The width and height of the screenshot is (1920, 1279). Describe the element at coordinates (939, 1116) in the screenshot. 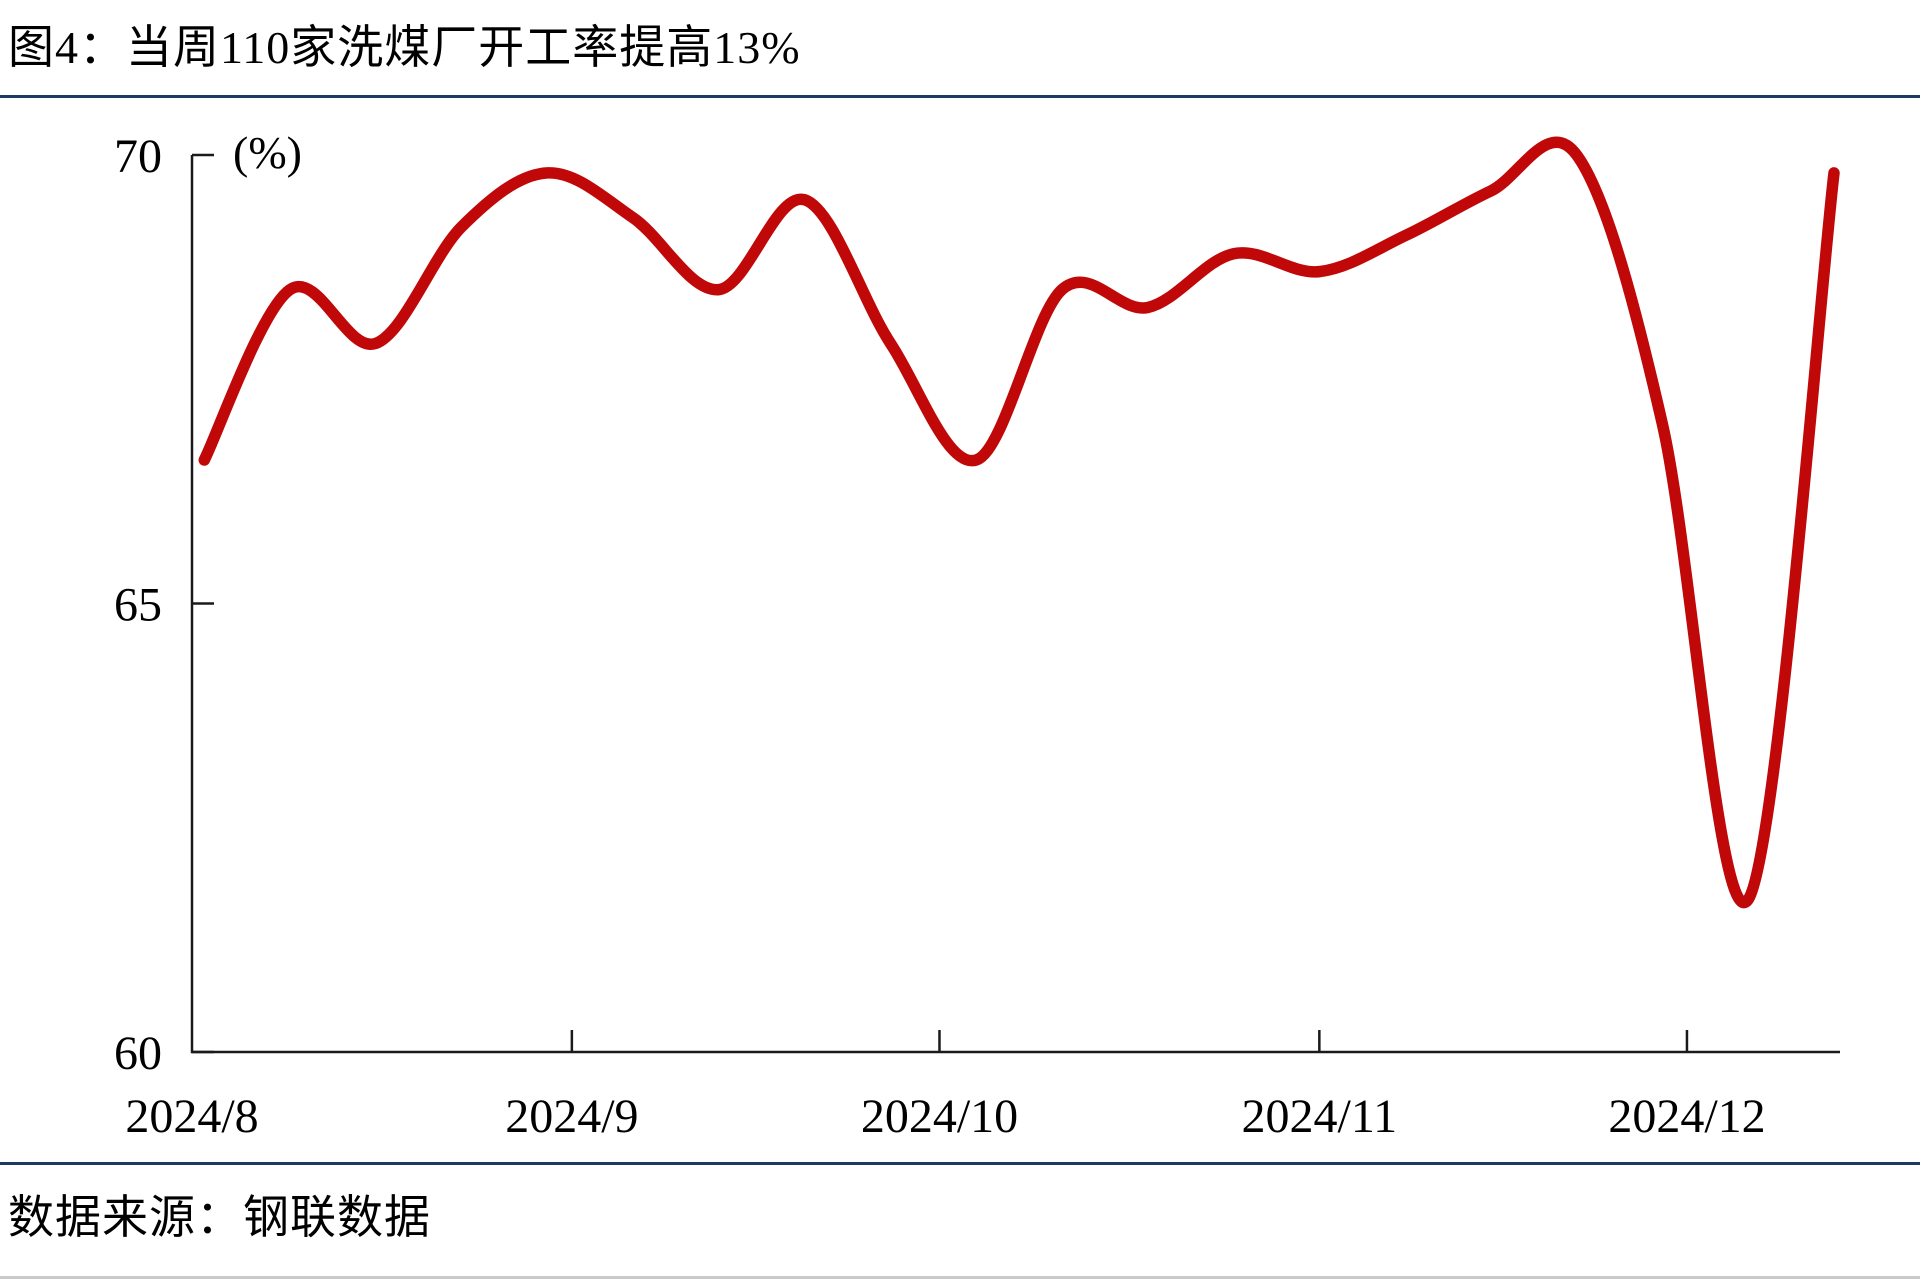

I see `x-tick-label-2024-10: 2024/10` at that location.